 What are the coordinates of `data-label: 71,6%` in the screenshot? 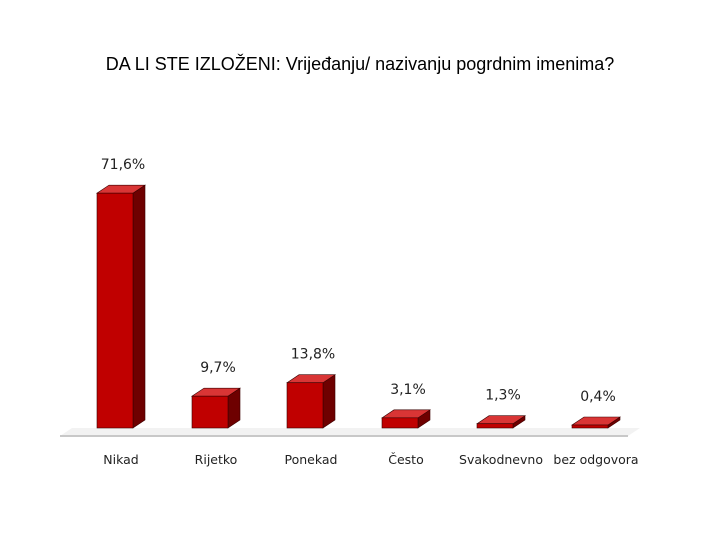 It's located at (123, 165).